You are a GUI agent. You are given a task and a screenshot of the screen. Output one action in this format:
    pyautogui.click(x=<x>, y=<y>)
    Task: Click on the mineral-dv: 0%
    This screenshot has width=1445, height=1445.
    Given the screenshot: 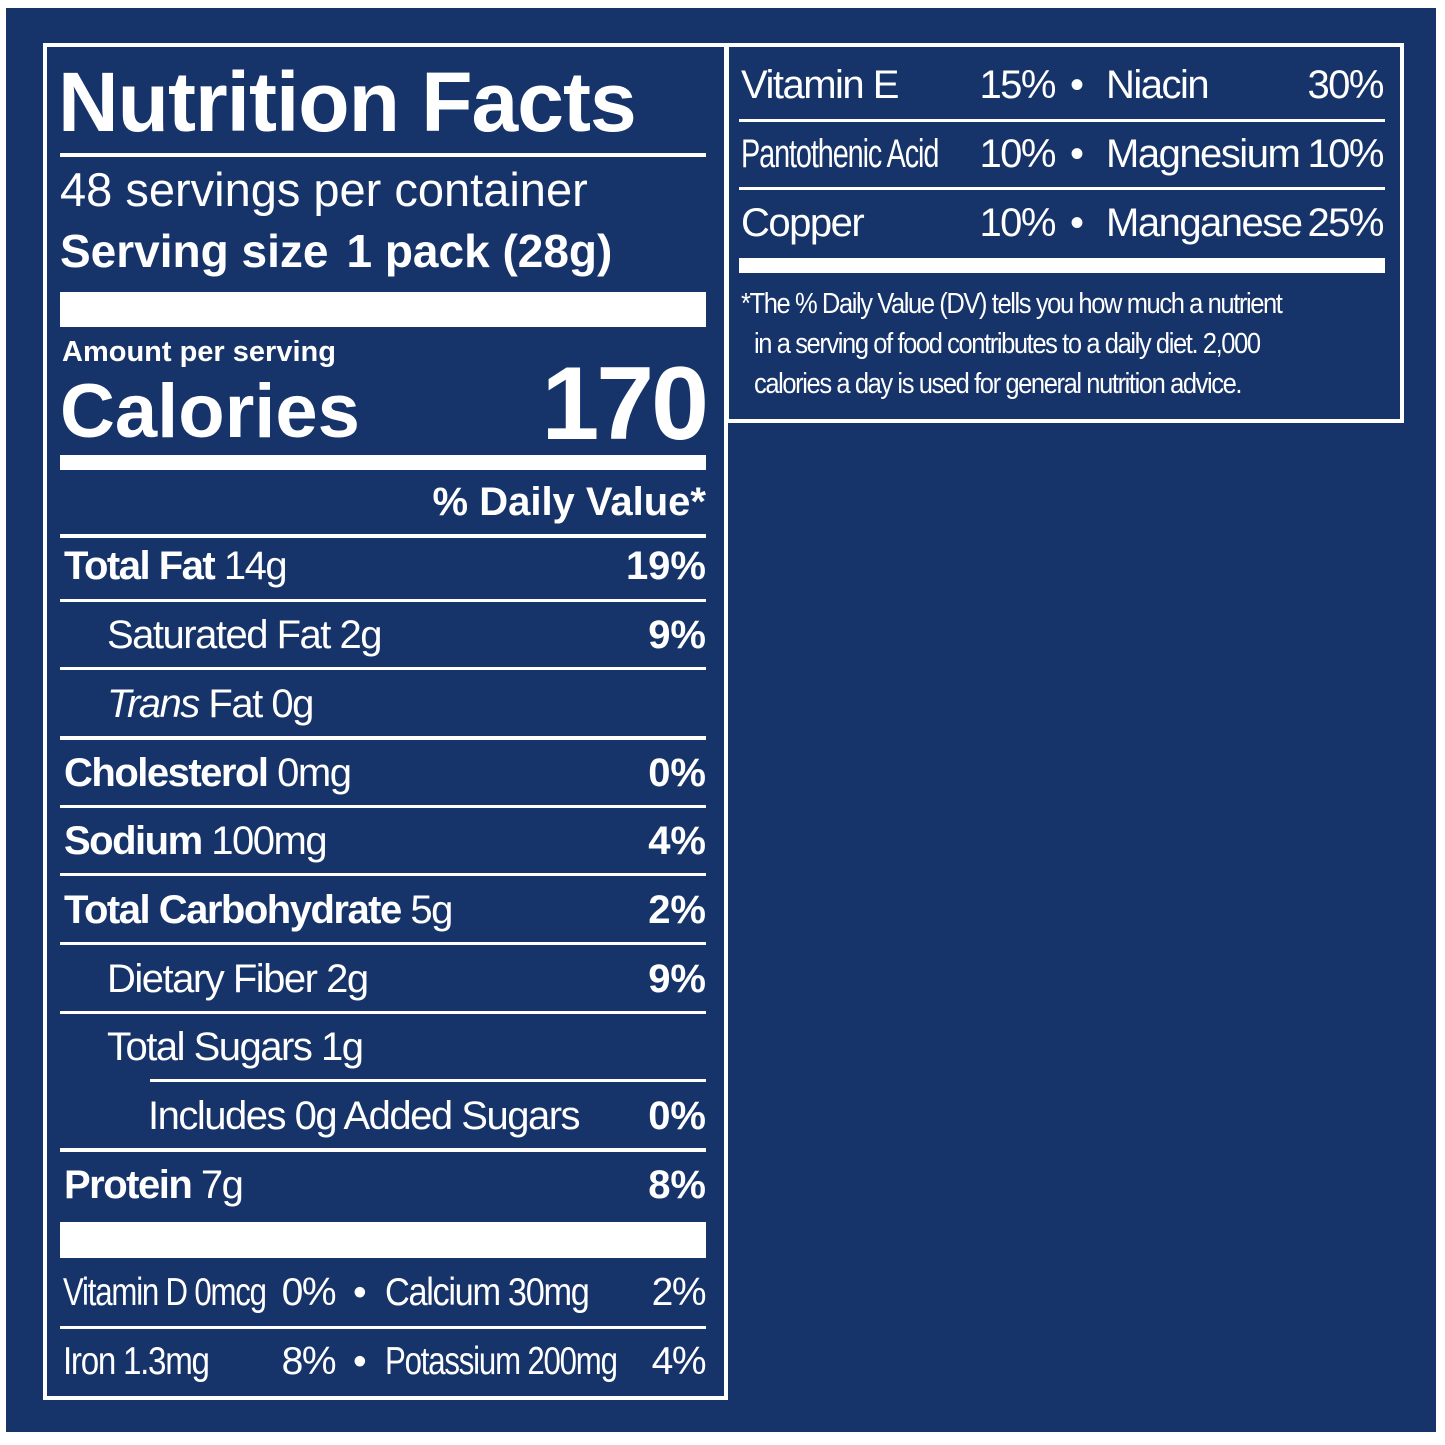 What is the action you would take?
    pyautogui.click(x=309, y=1292)
    